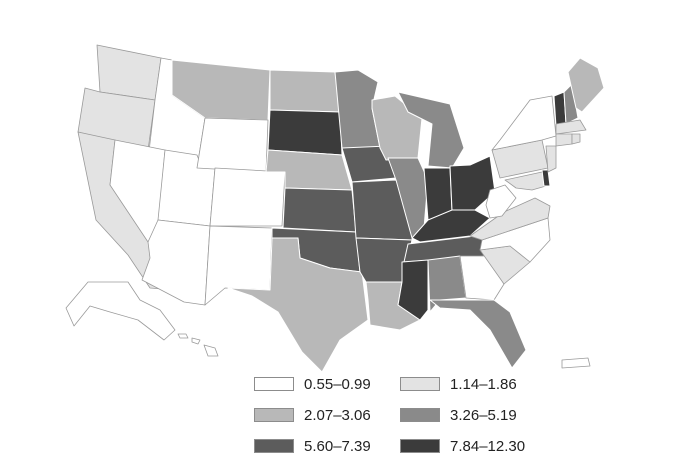 The image size is (688, 475). I want to click on territory-puerto-rico, so click(576, 363).